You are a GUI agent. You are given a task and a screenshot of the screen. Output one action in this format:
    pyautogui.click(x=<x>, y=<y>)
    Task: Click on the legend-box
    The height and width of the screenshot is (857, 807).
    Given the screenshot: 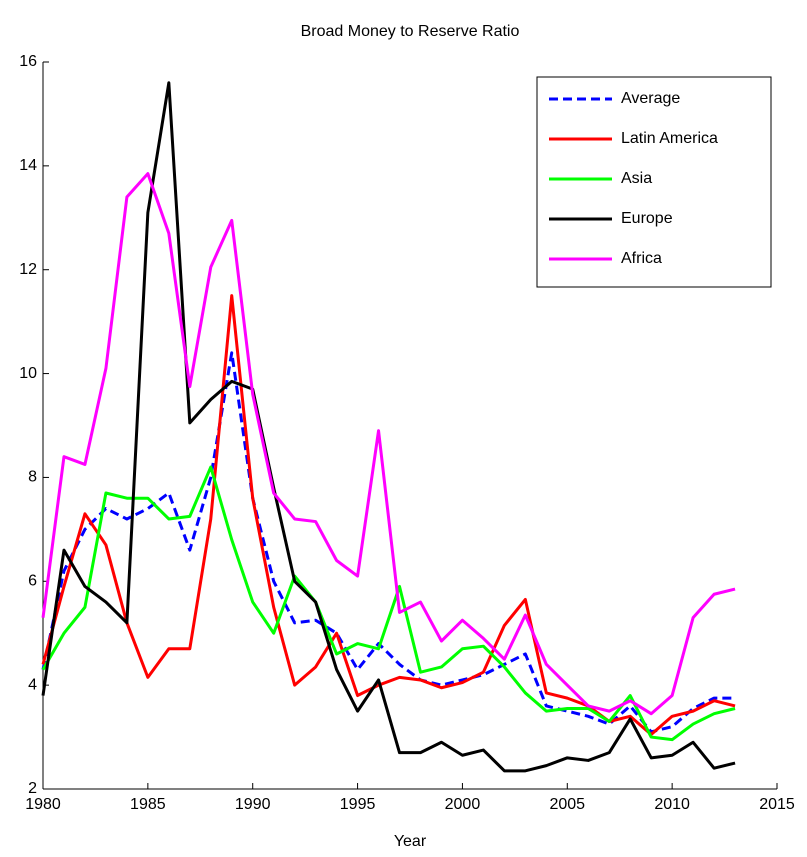 What is the action you would take?
    pyautogui.click(x=654, y=182)
    